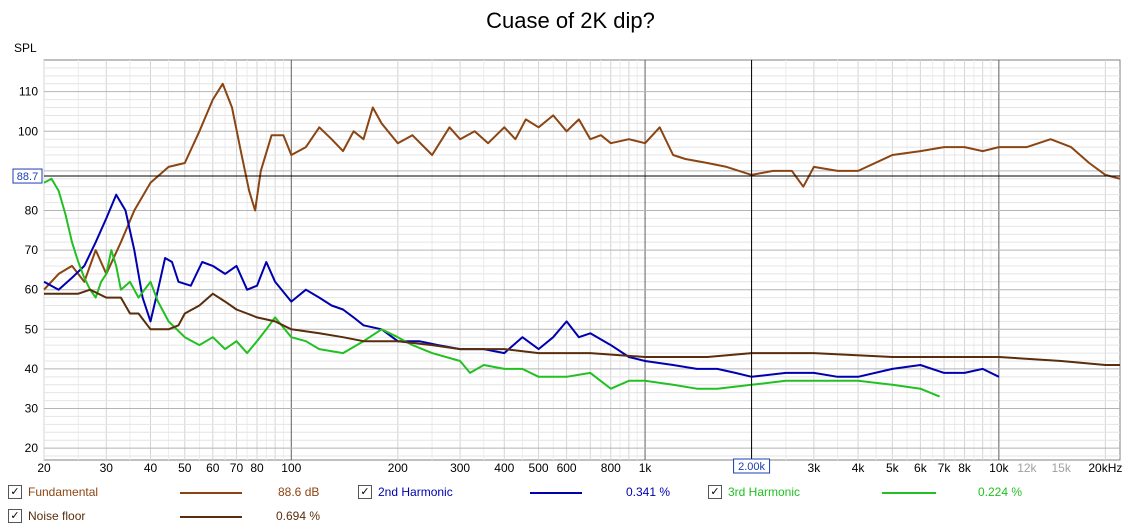 The image size is (1141, 530). What do you see at coordinates (815, 468) in the screenshot?
I see `x-tick-label: 3k` at bounding box center [815, 468].